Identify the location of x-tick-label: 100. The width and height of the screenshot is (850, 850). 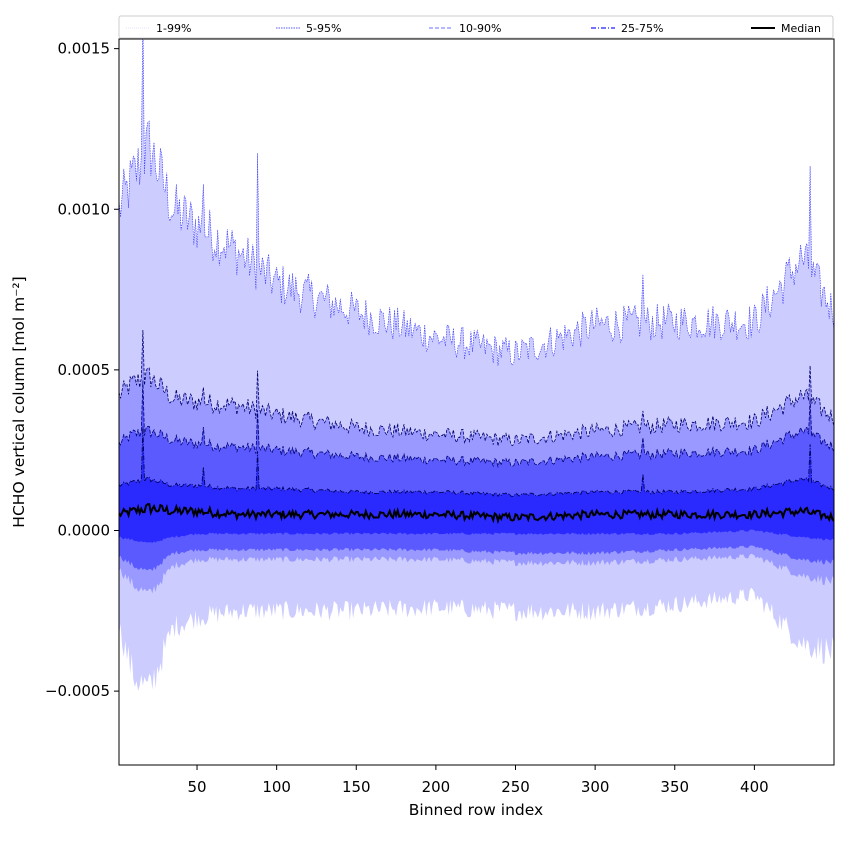
(276, 787).